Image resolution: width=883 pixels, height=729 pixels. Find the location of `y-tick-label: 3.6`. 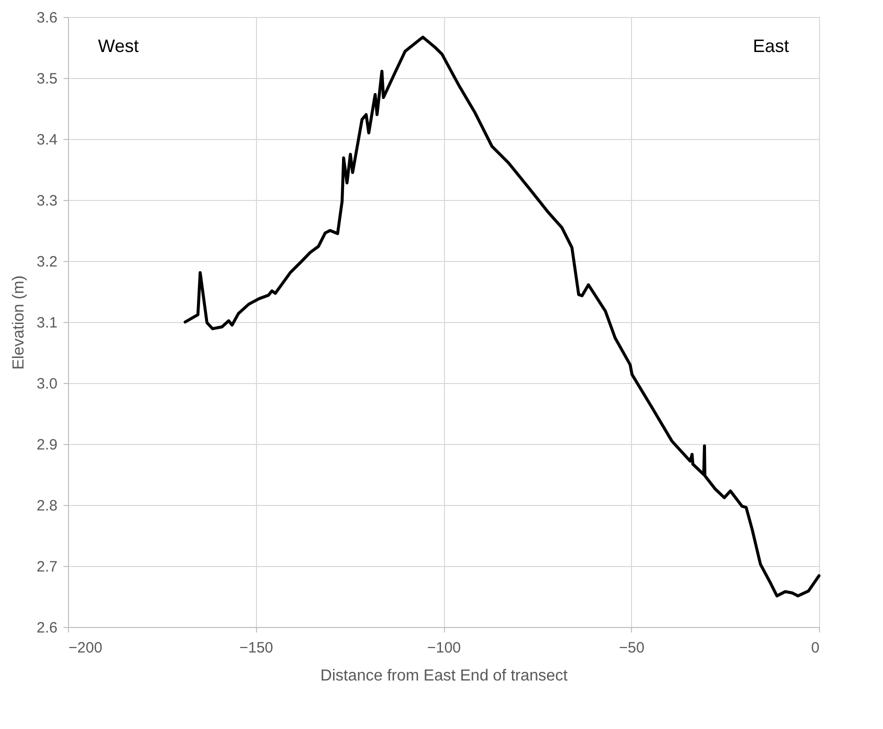

y-tick-label: 3.6 is located at coordinates (47, 18).